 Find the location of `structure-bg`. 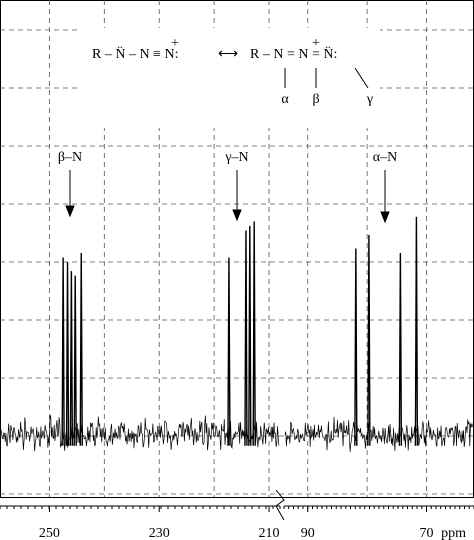

structure-bg is located at coordinates (230, 78).